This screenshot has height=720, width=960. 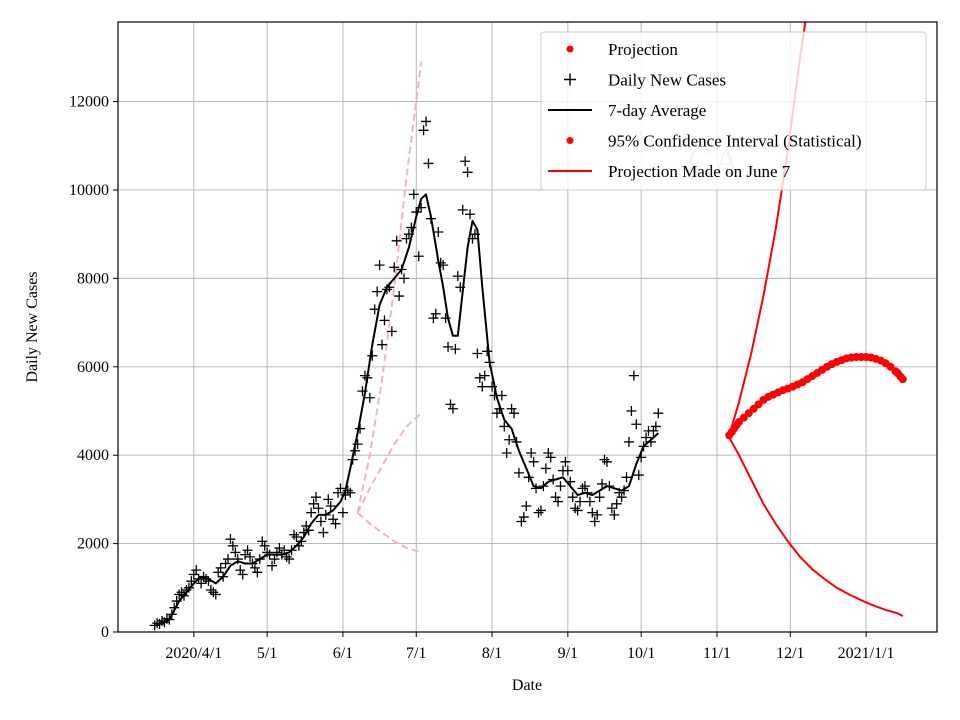 I want to click on legend-box, so click(x=733, y=111).